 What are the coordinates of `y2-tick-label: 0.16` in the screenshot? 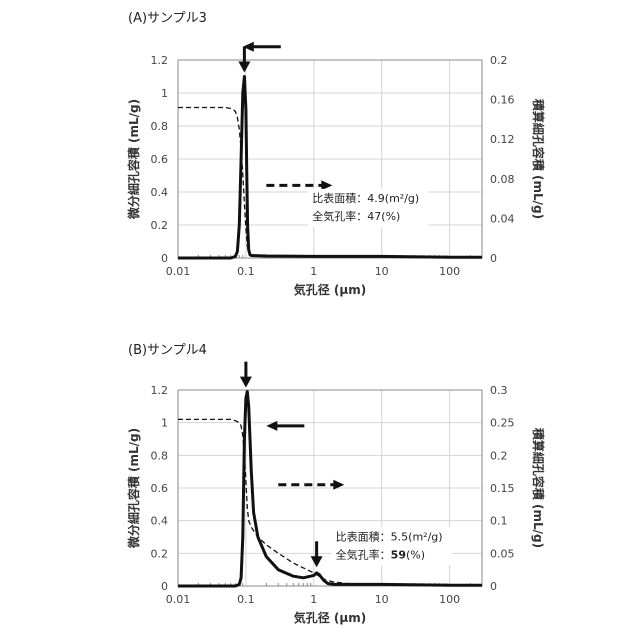 It's located at (502, 100).